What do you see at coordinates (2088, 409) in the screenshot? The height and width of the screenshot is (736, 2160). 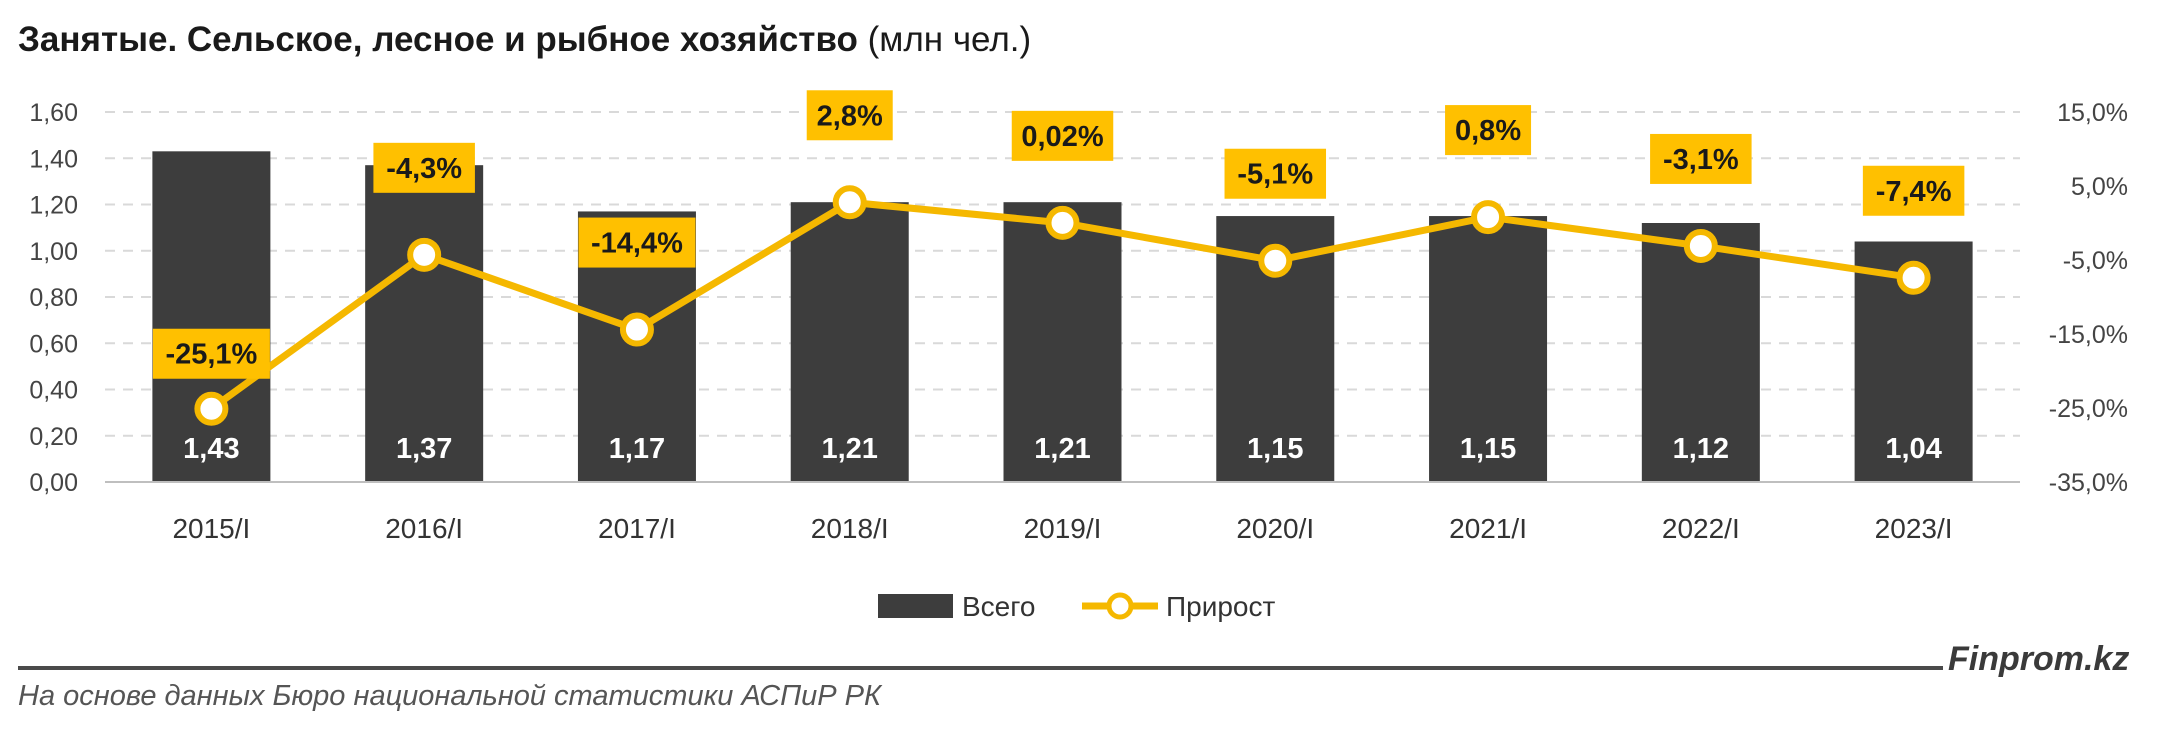 I see `y-right-tick-label: -25,0%` at bounding box center [2088, 409].